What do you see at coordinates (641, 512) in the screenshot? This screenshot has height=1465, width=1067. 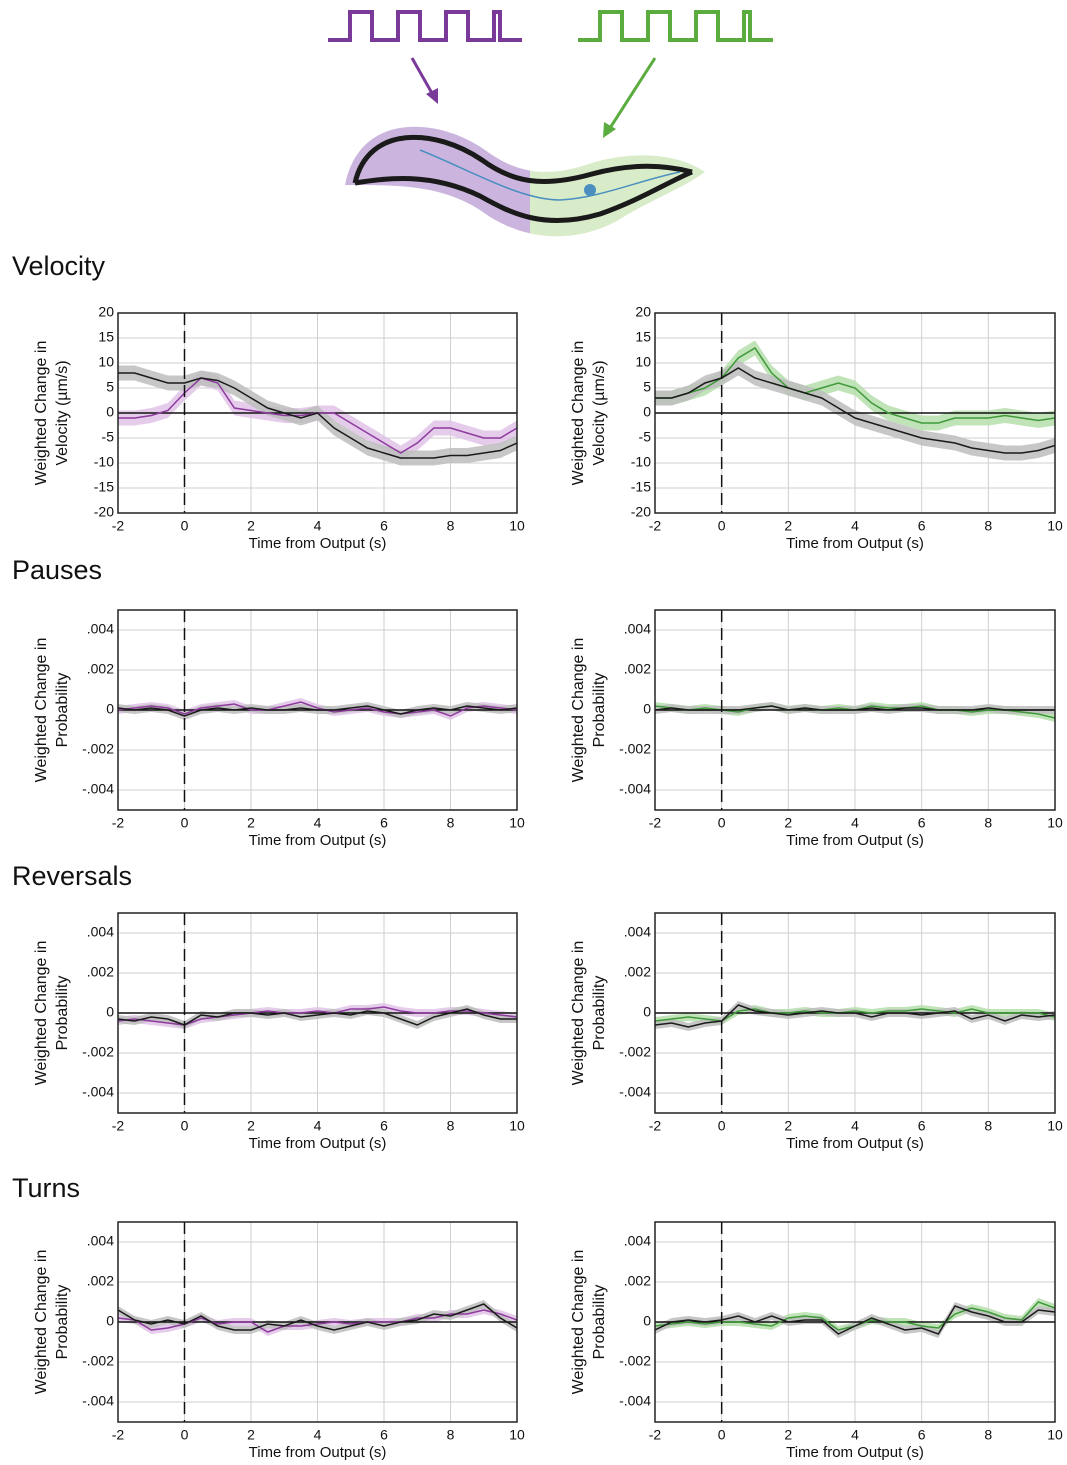 I see `y-tick-label: -20` at bounding box center [641, 512].